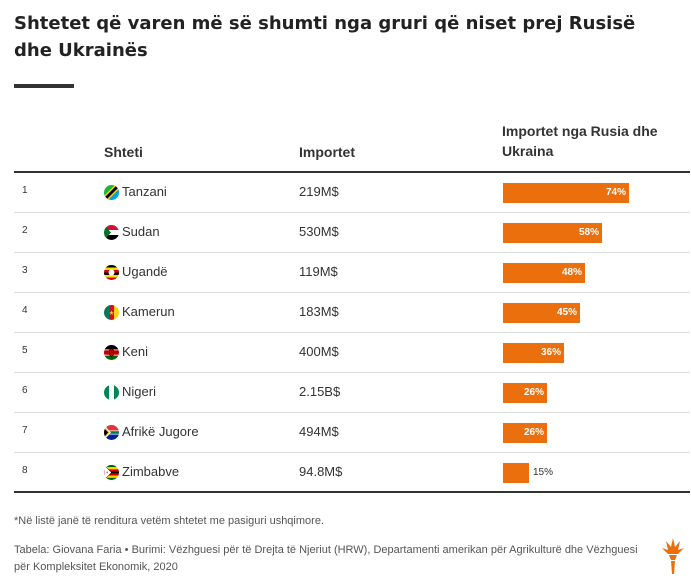 This screenshot has height=580, width=691. Describe the element at coordinates (352, 473) in the screenshot. I see `table-row: 8 Zimbabve 94.8M$ 15%` at that location.